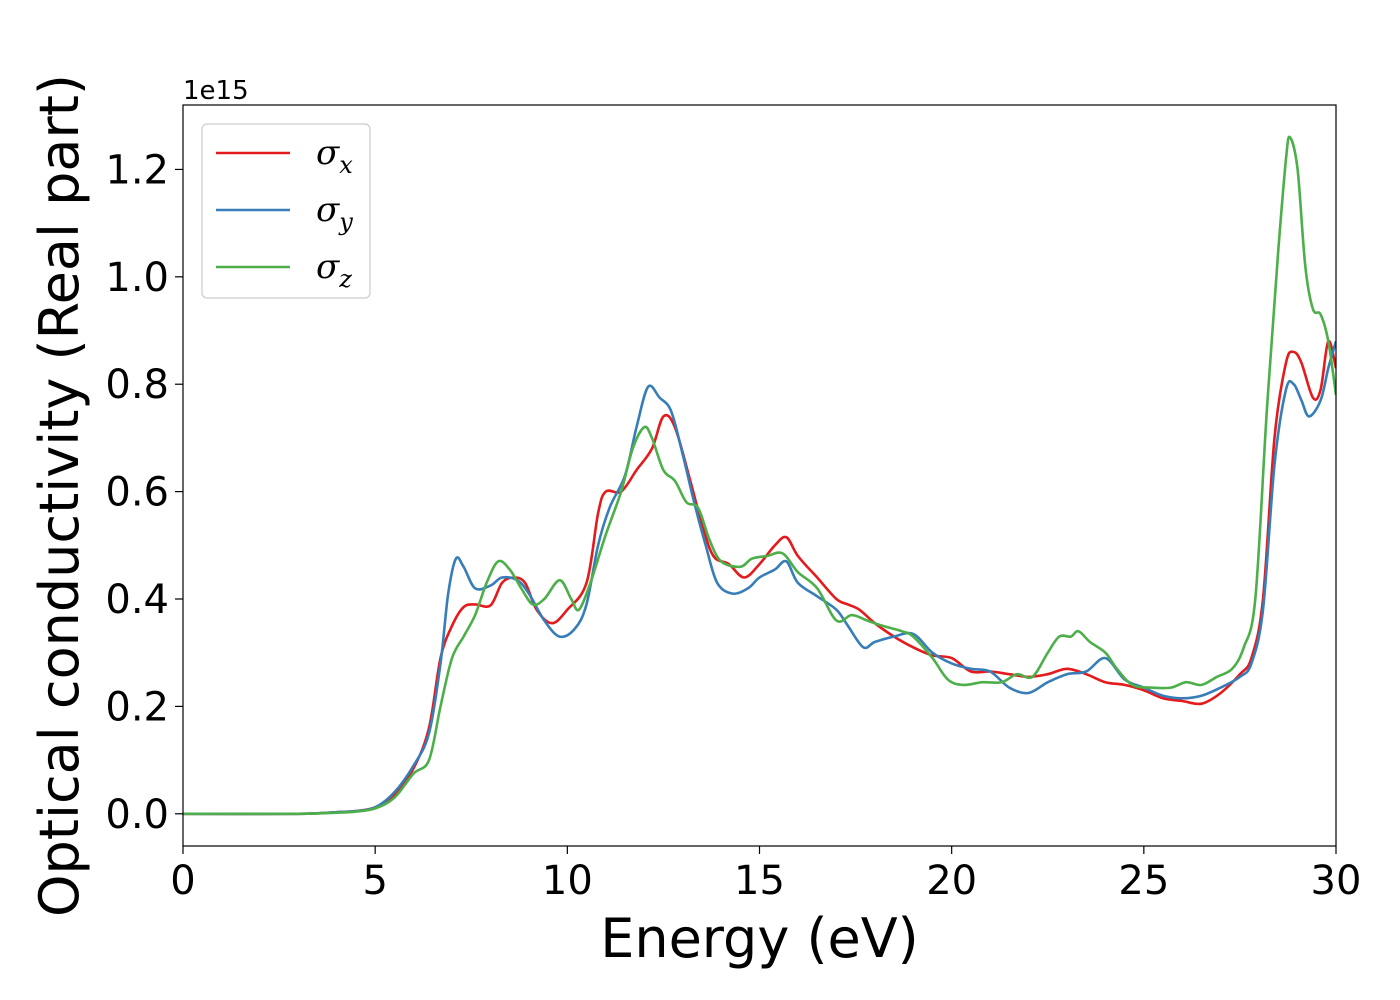 The width and height of the screenshot is (1400, 1000). I want to click on y-axis-title: Optical conductivity (Real part), so click(59, 495).